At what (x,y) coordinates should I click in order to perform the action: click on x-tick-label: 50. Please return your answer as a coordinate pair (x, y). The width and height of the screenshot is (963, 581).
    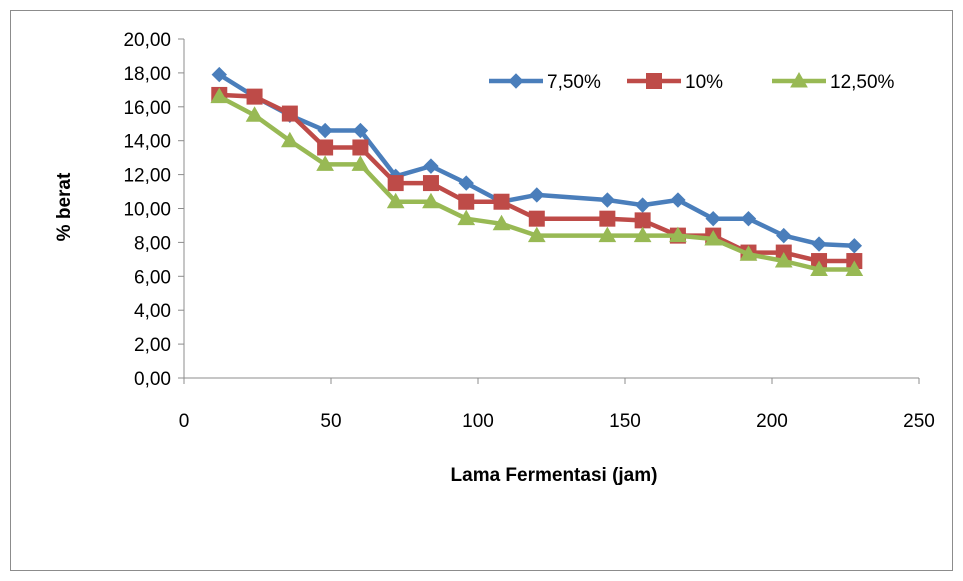
    Looking at the image, I should click on (330, 421).